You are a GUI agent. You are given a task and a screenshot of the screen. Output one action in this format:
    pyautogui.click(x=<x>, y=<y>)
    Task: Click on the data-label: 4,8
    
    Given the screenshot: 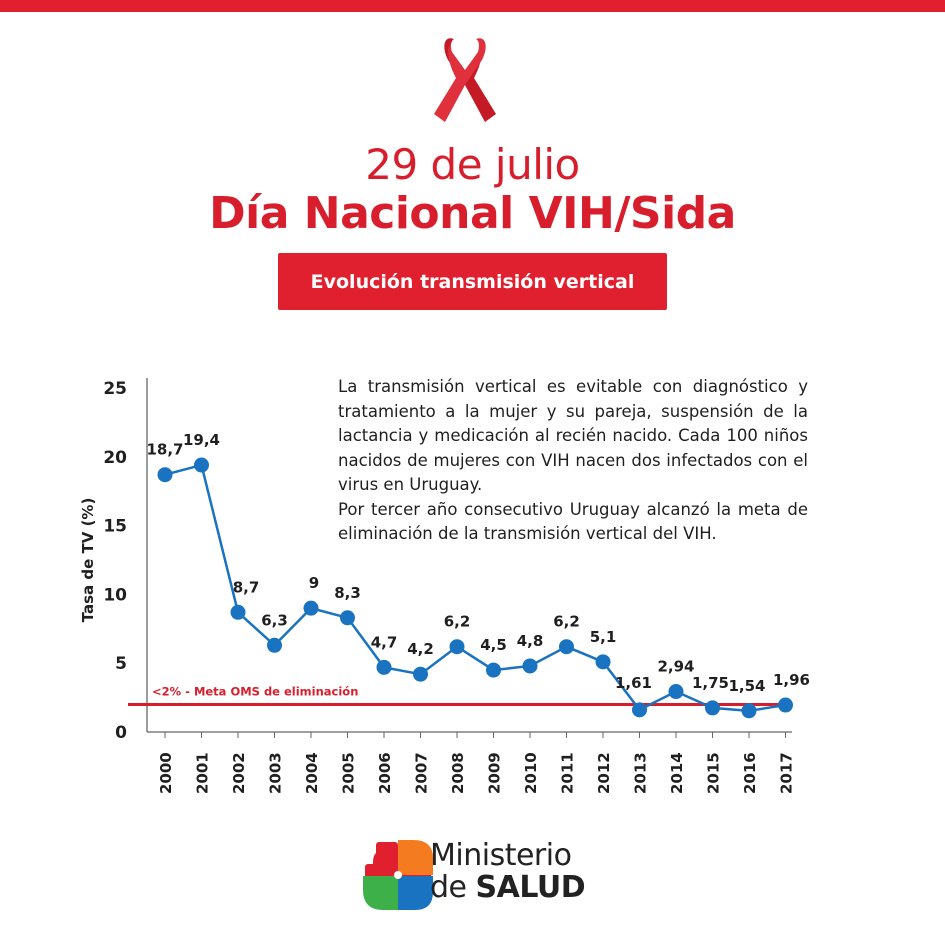 What is the action you would take?
    pyautogui.click(x=530, y=641)
    